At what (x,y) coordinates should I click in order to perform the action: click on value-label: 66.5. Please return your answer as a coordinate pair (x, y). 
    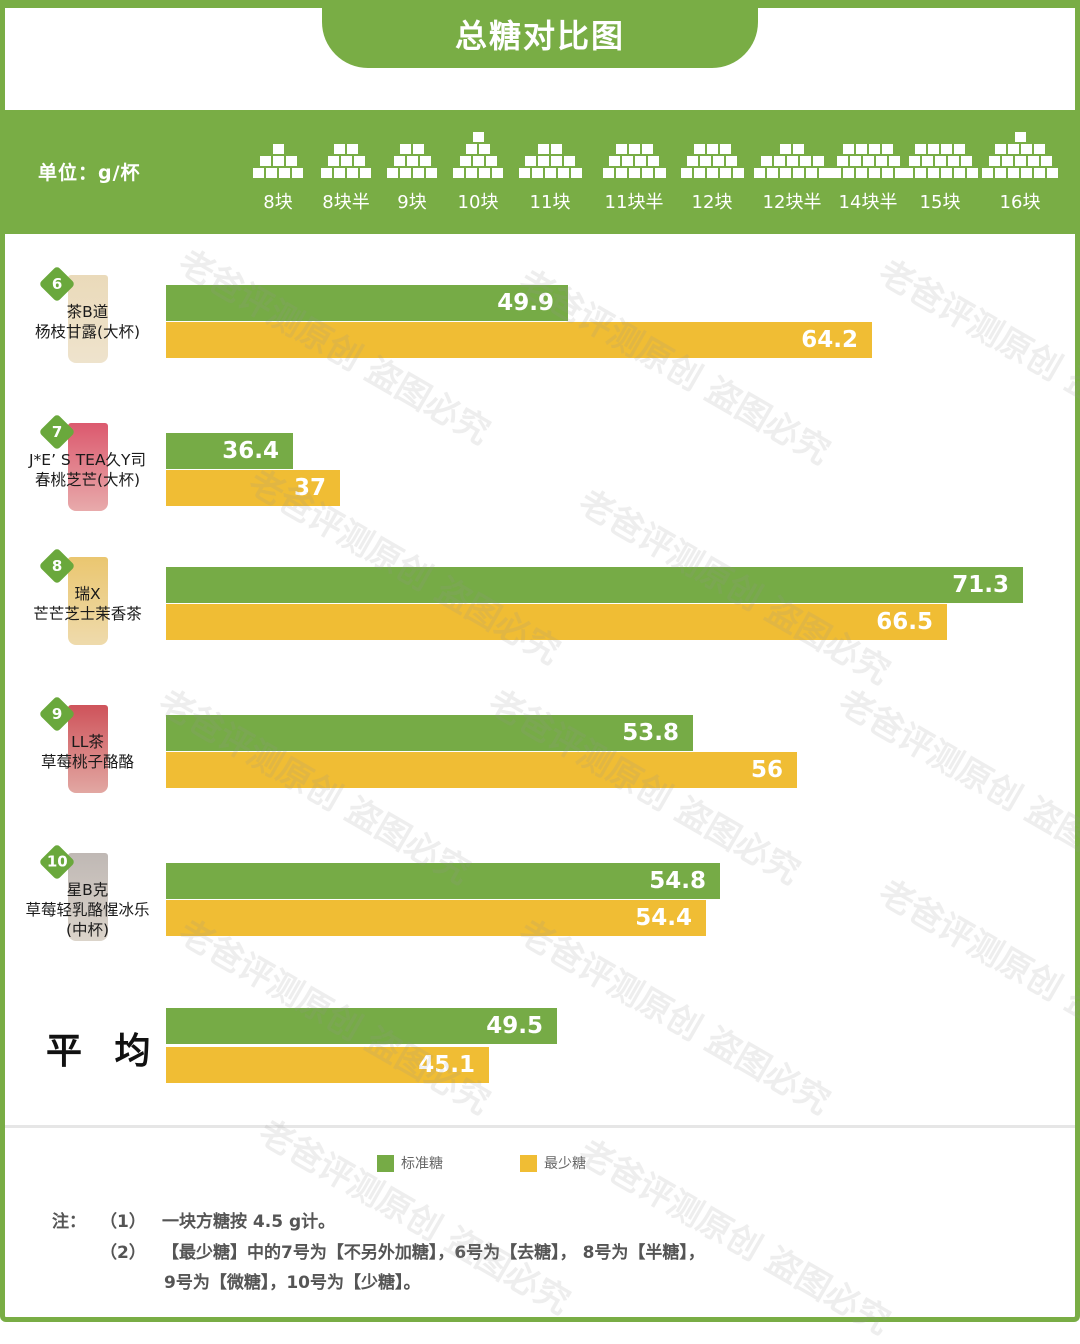
    Looking at the image, I should click on (904, 622).